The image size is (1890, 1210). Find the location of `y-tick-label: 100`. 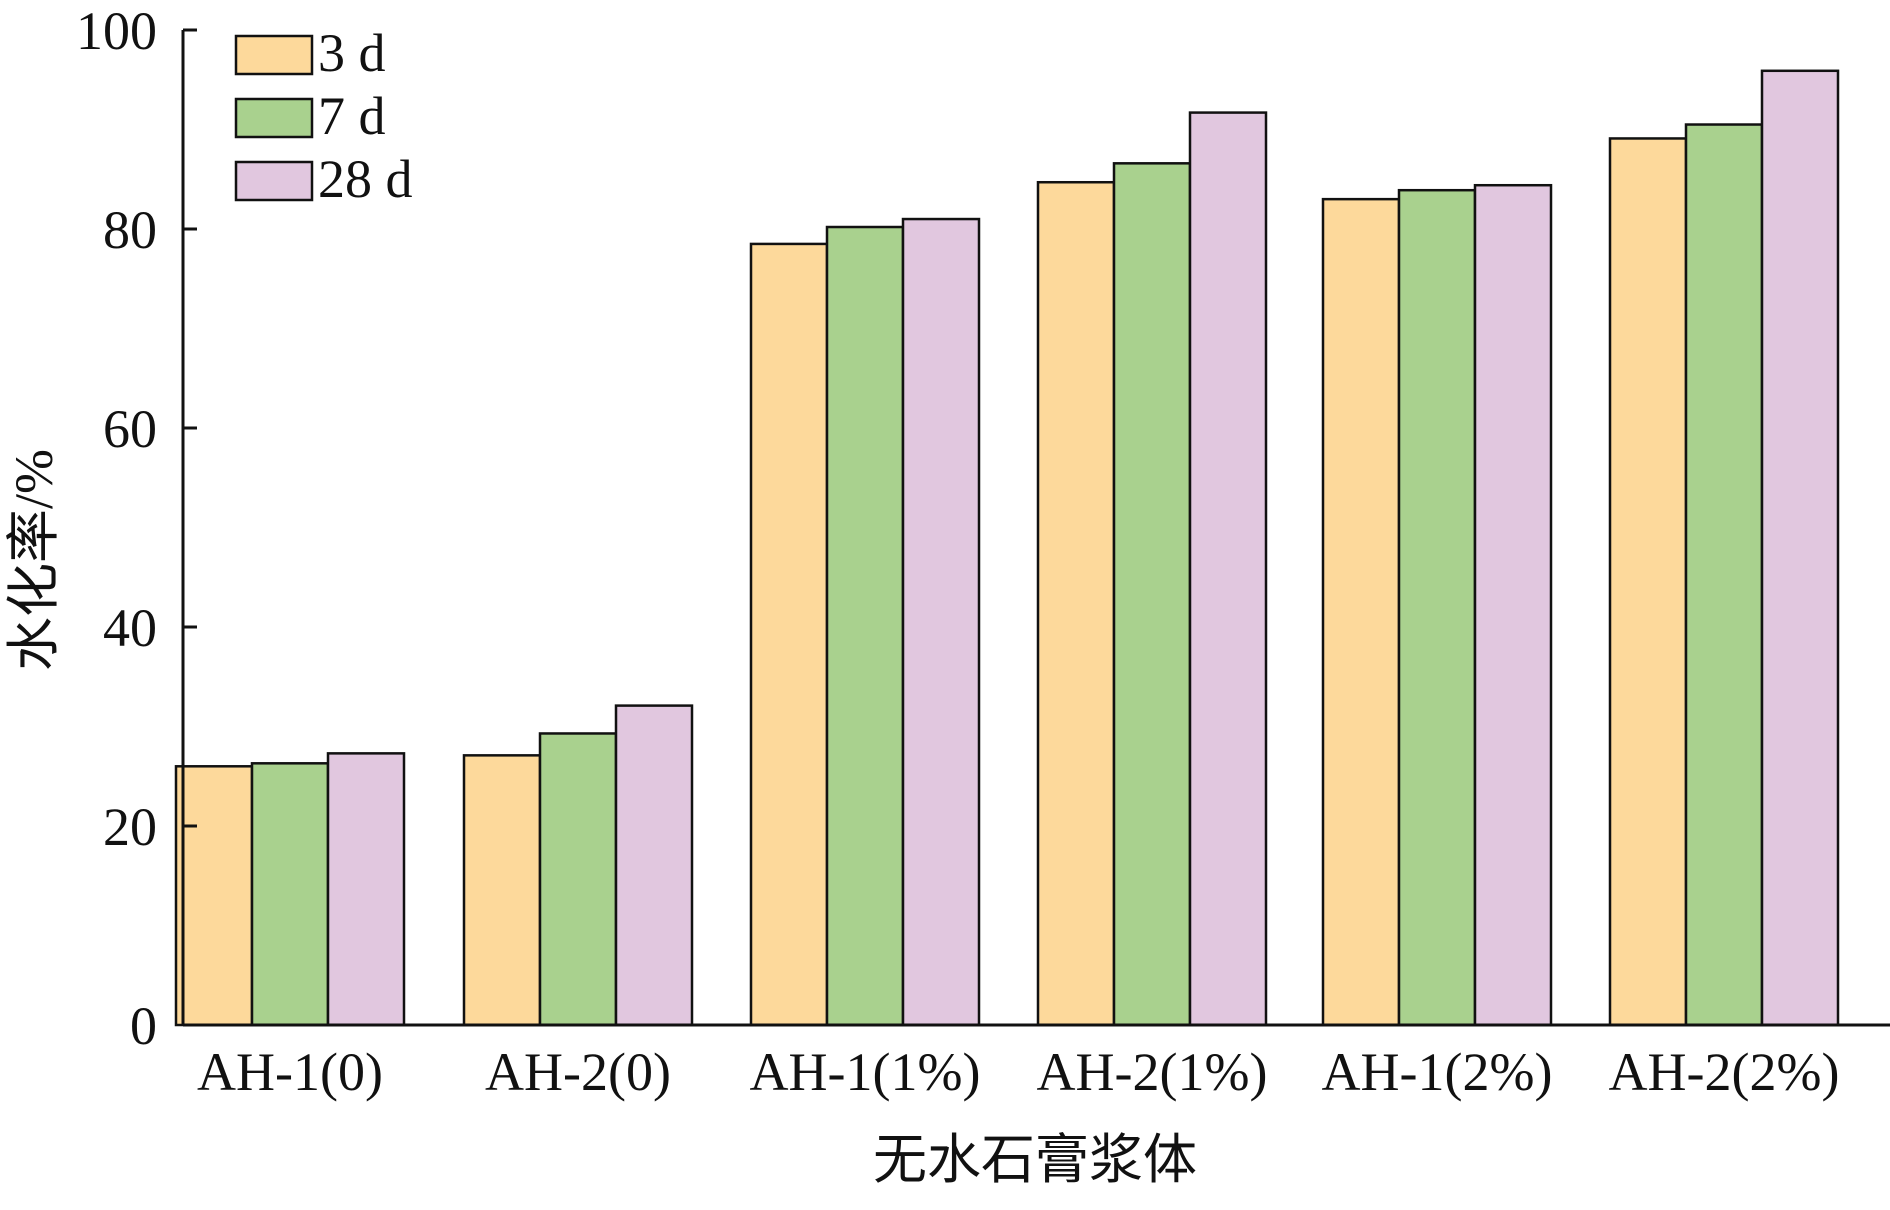

y-tick-label: 100 is located at coordinates (116, 31).